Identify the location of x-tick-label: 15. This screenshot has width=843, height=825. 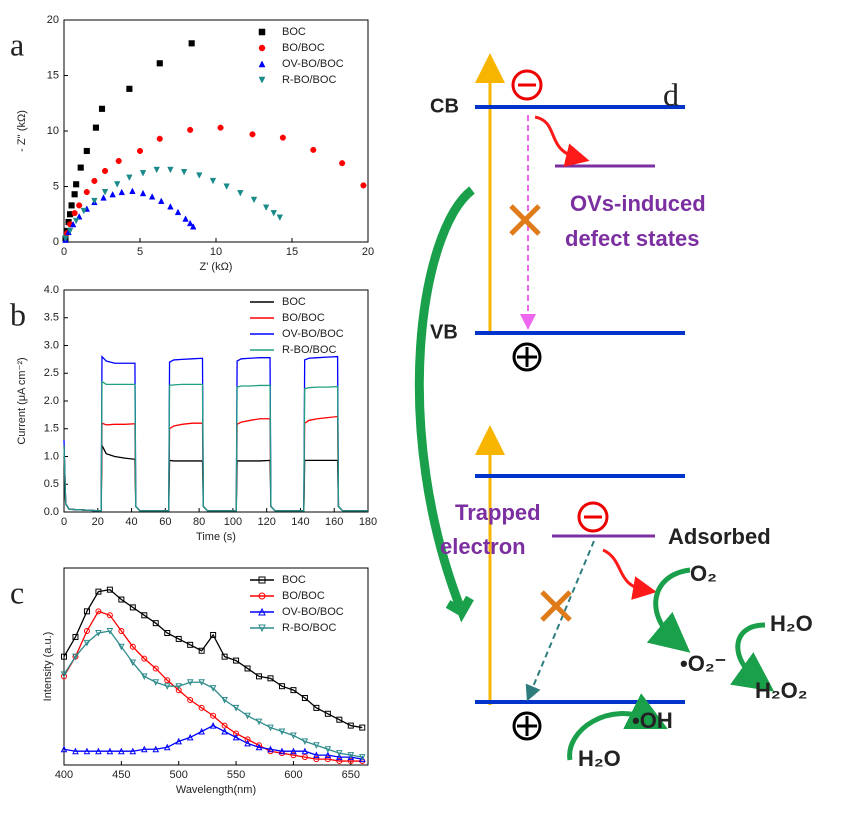
(292, 252).